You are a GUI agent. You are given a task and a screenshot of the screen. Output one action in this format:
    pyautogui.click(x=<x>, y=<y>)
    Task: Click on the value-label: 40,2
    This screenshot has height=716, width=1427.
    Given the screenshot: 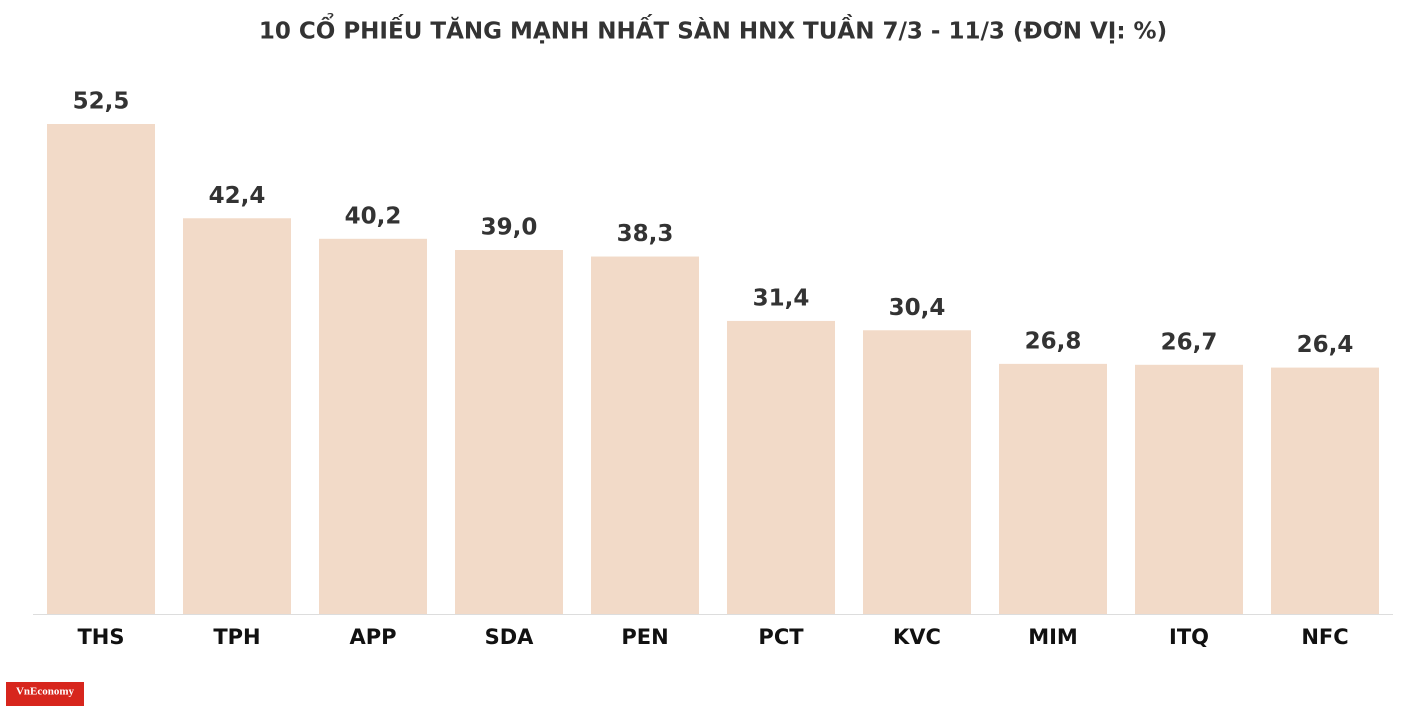 What is the action you would take?
    pyautogui.click(x=373, y=216)
    